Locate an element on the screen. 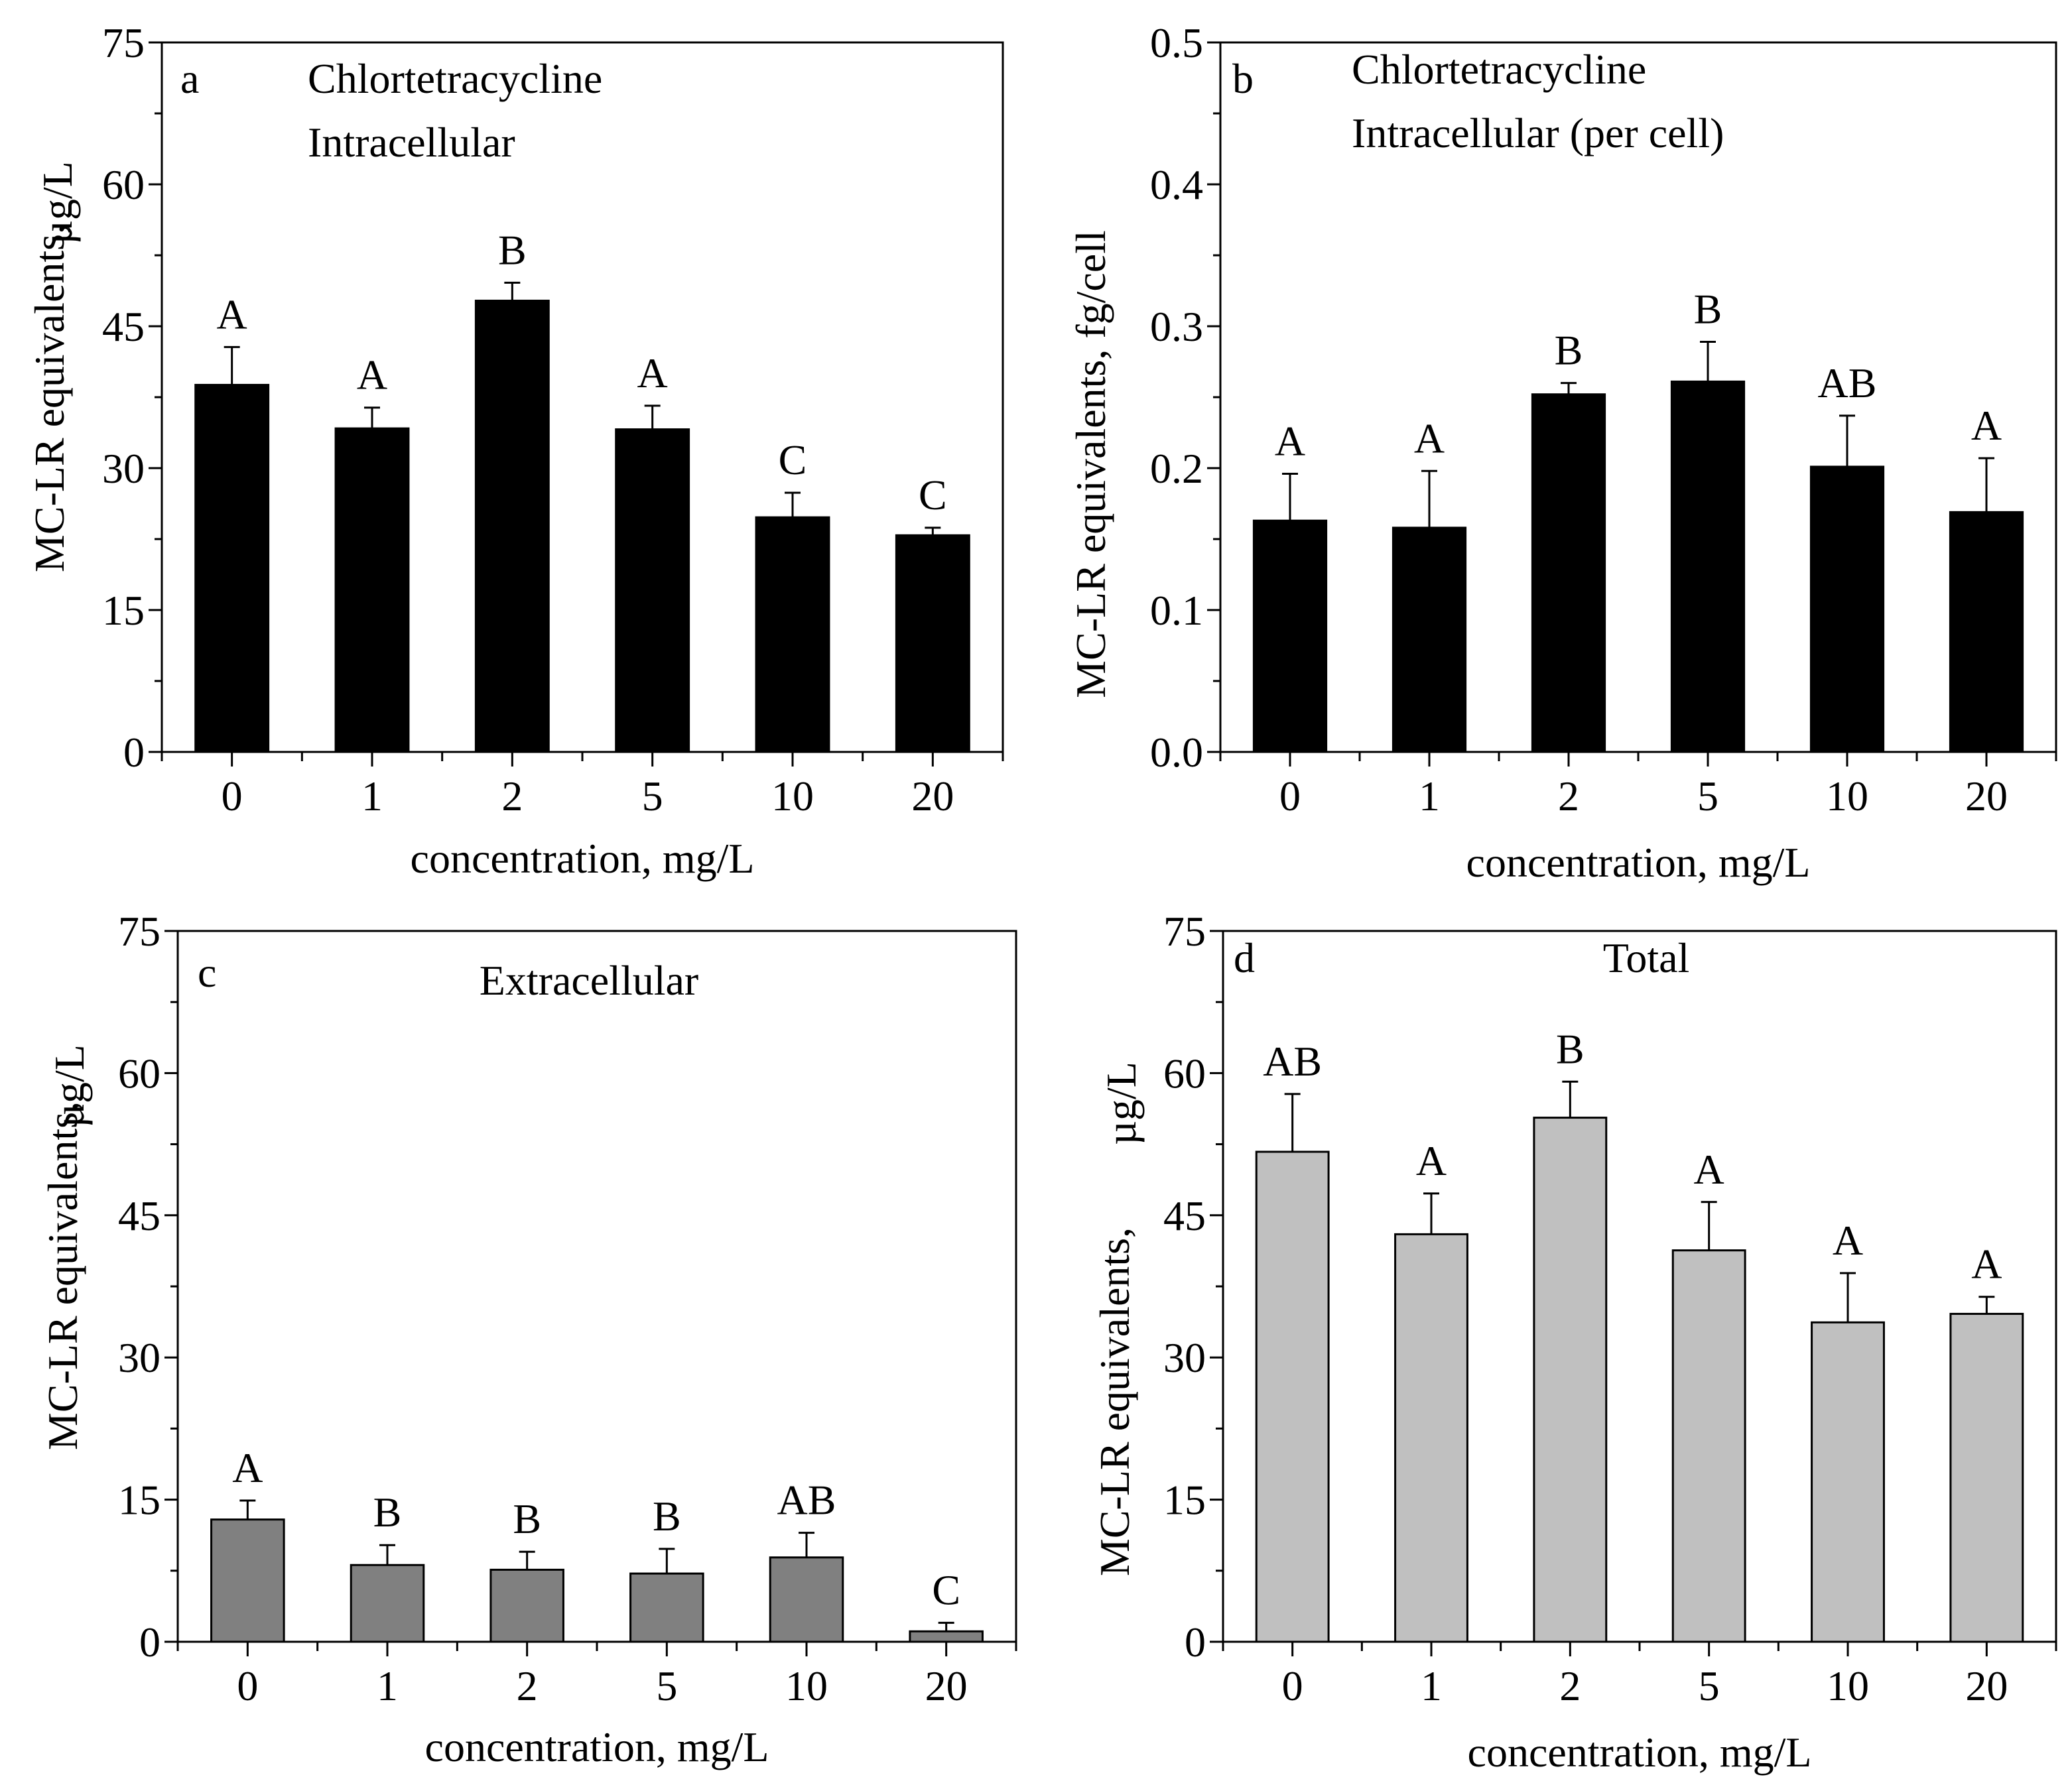 Image resolution: width=2072 pixels, height=1785 pixels. y-tick-label: 0.0 is located at coordinates (1176, 752).